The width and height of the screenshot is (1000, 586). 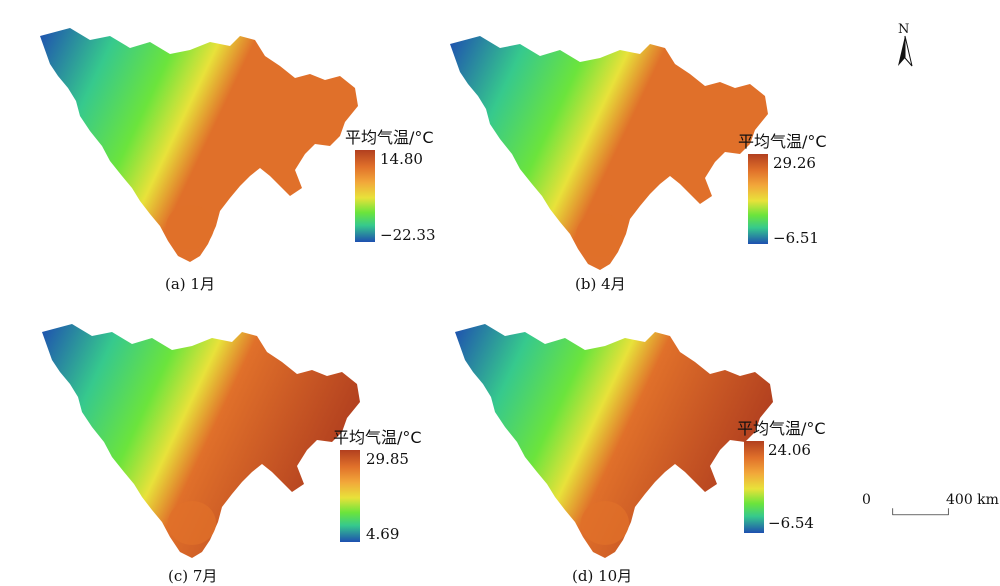 I want to click on region-shape-c, so click(x=201, y=441).